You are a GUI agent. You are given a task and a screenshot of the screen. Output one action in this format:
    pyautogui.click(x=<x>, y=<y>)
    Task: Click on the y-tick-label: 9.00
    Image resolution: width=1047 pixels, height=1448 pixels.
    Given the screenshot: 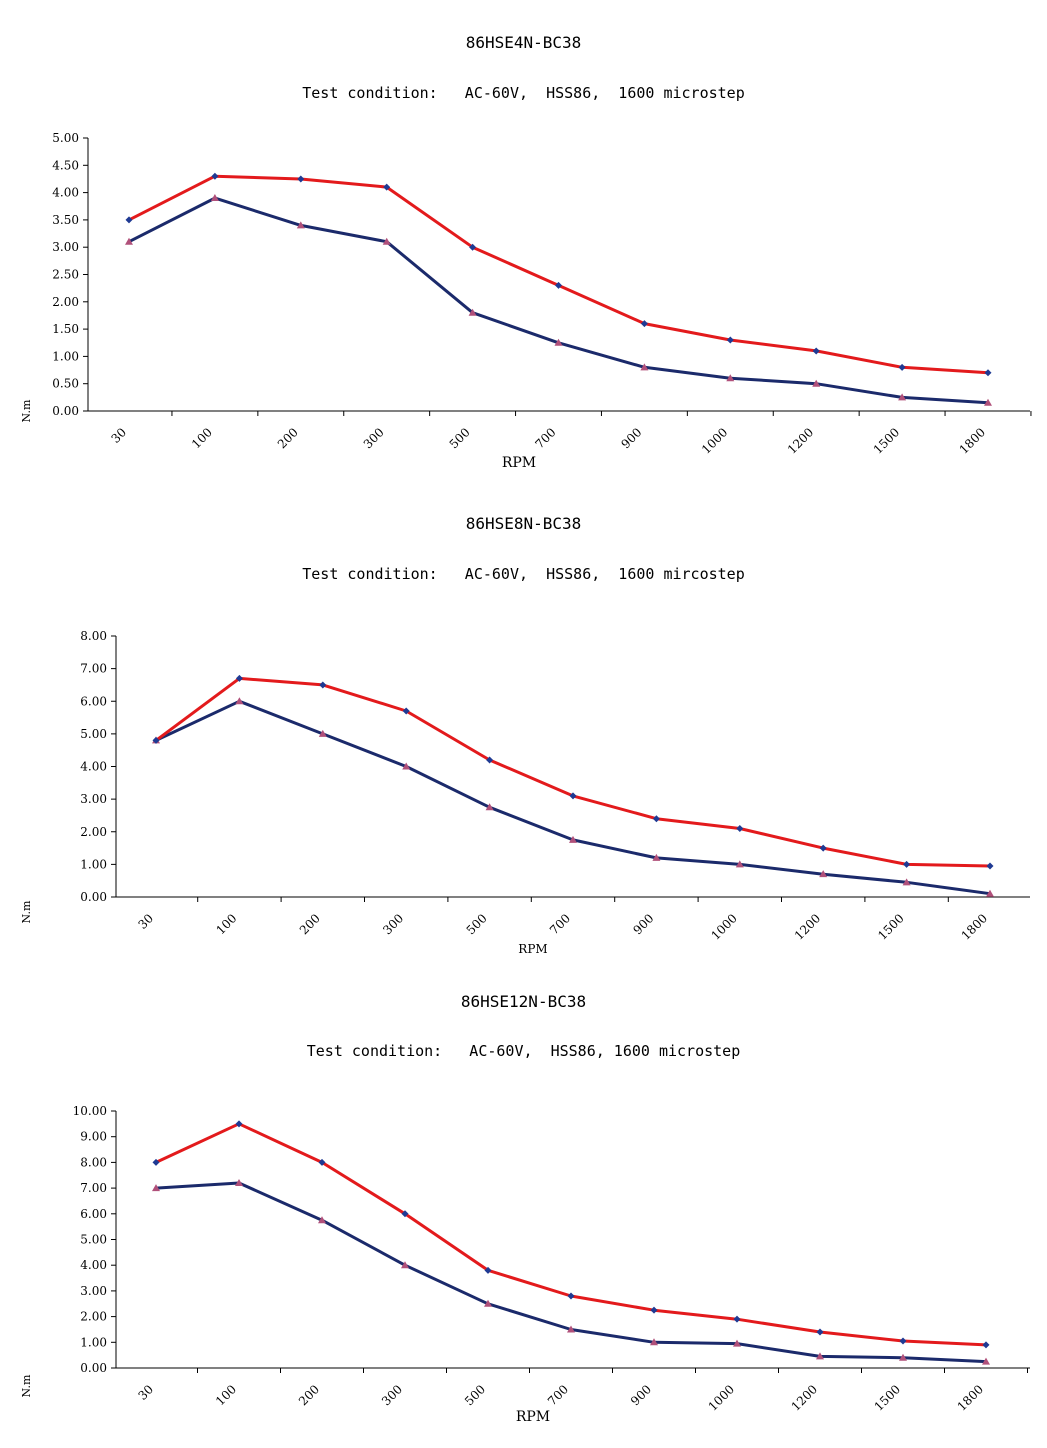 What is the action you would take?
    pyautogui.click(x=93, y=1137)
    